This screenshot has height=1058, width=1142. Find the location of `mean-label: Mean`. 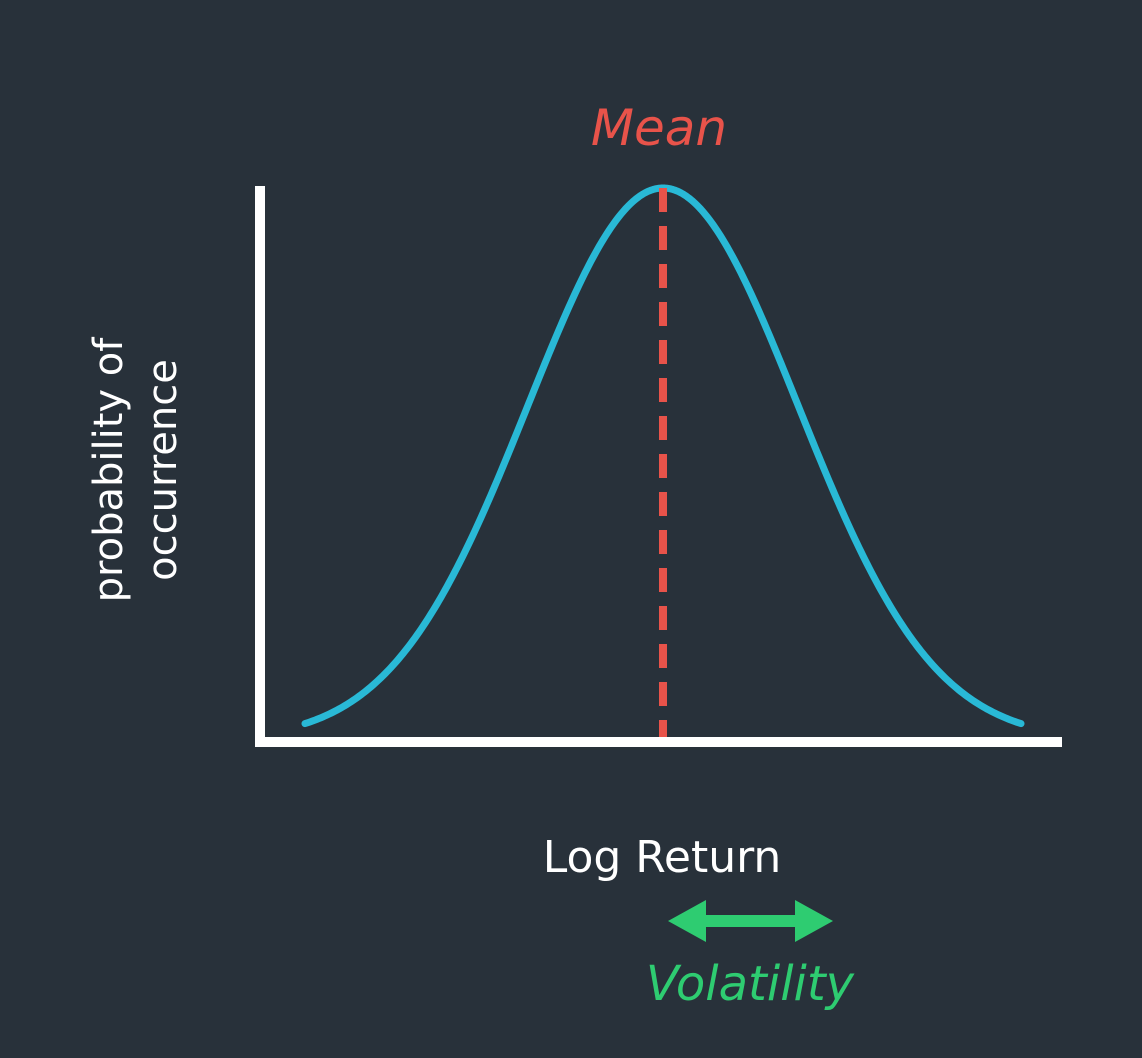

mean-label: Mean is located at coordinates (659, 128).